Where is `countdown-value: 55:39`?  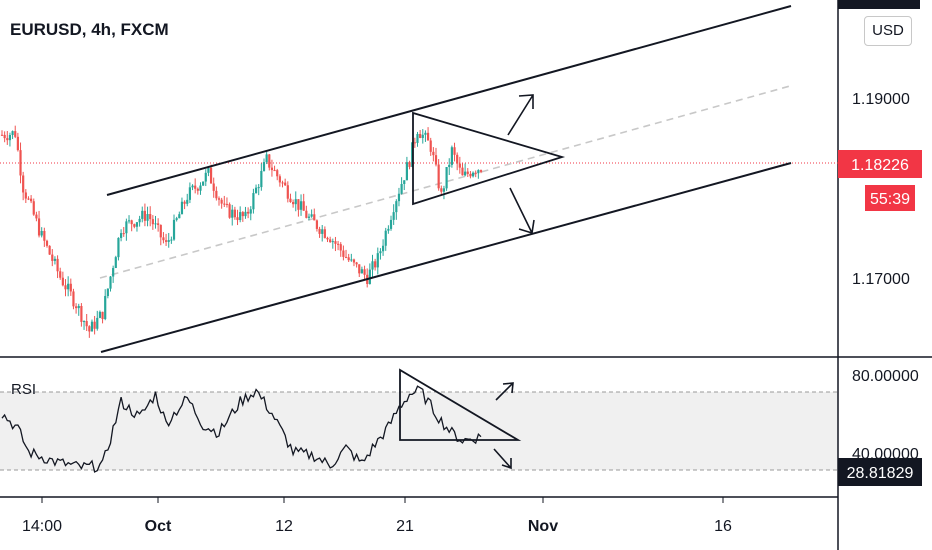 countdown-value: 55:39 is located at coordinates (890, 199).